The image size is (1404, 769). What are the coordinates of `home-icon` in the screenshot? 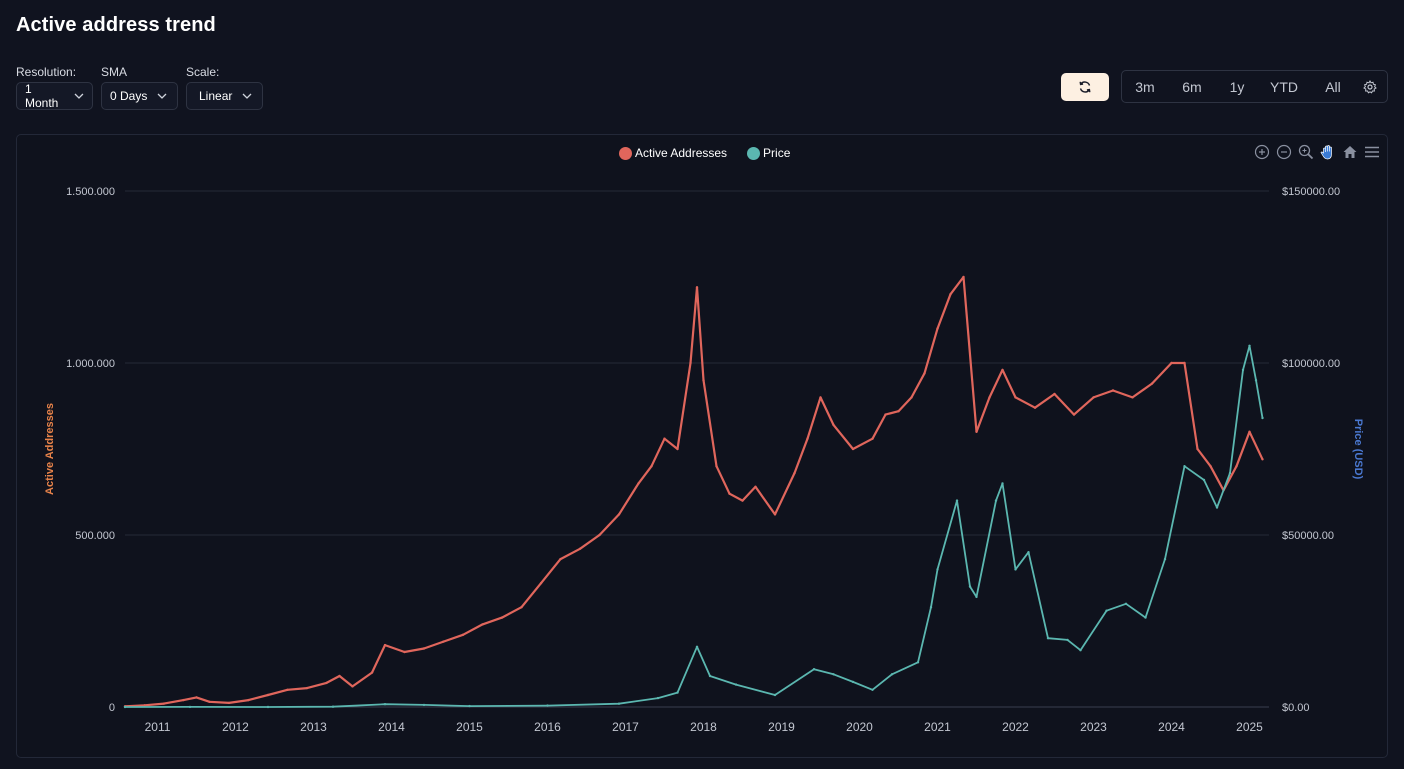 It's located at (1350, 152).